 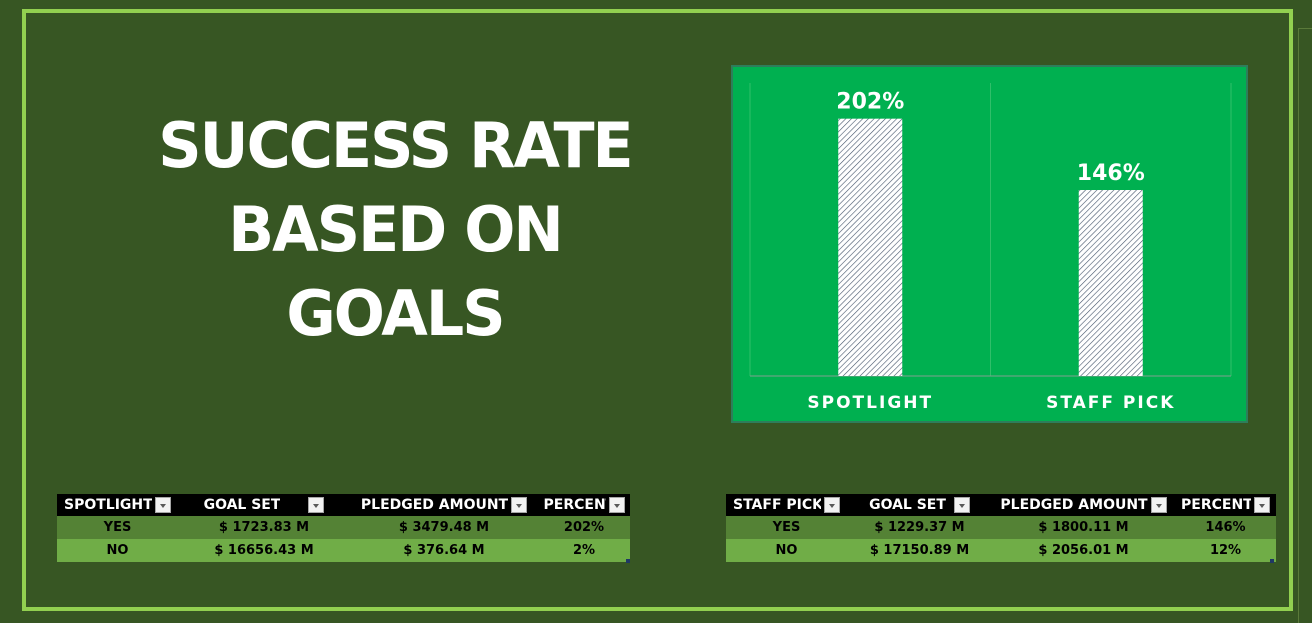 What do you see at coordinates (264, 527) in the screenshot?
I see `table-cell: $ 1723.83 M` at bounding box center [264, 527].